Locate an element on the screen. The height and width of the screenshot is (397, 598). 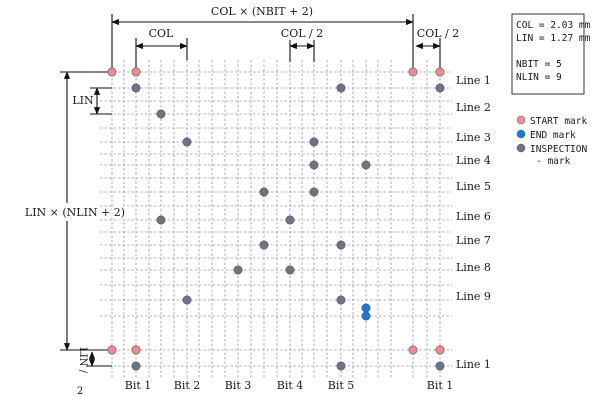
param-lin: LIN = 1.27 mm is located at coordinates (553, 38).